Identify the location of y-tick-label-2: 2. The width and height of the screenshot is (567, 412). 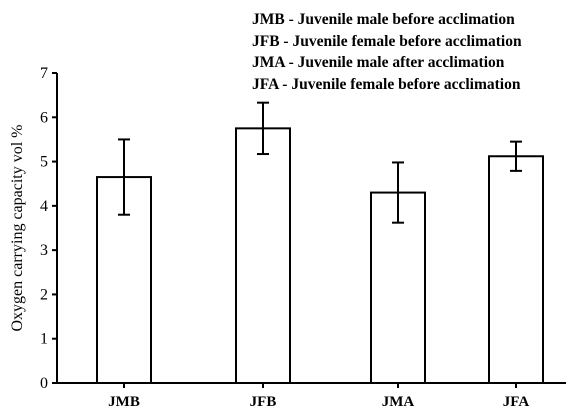
(44, 294).